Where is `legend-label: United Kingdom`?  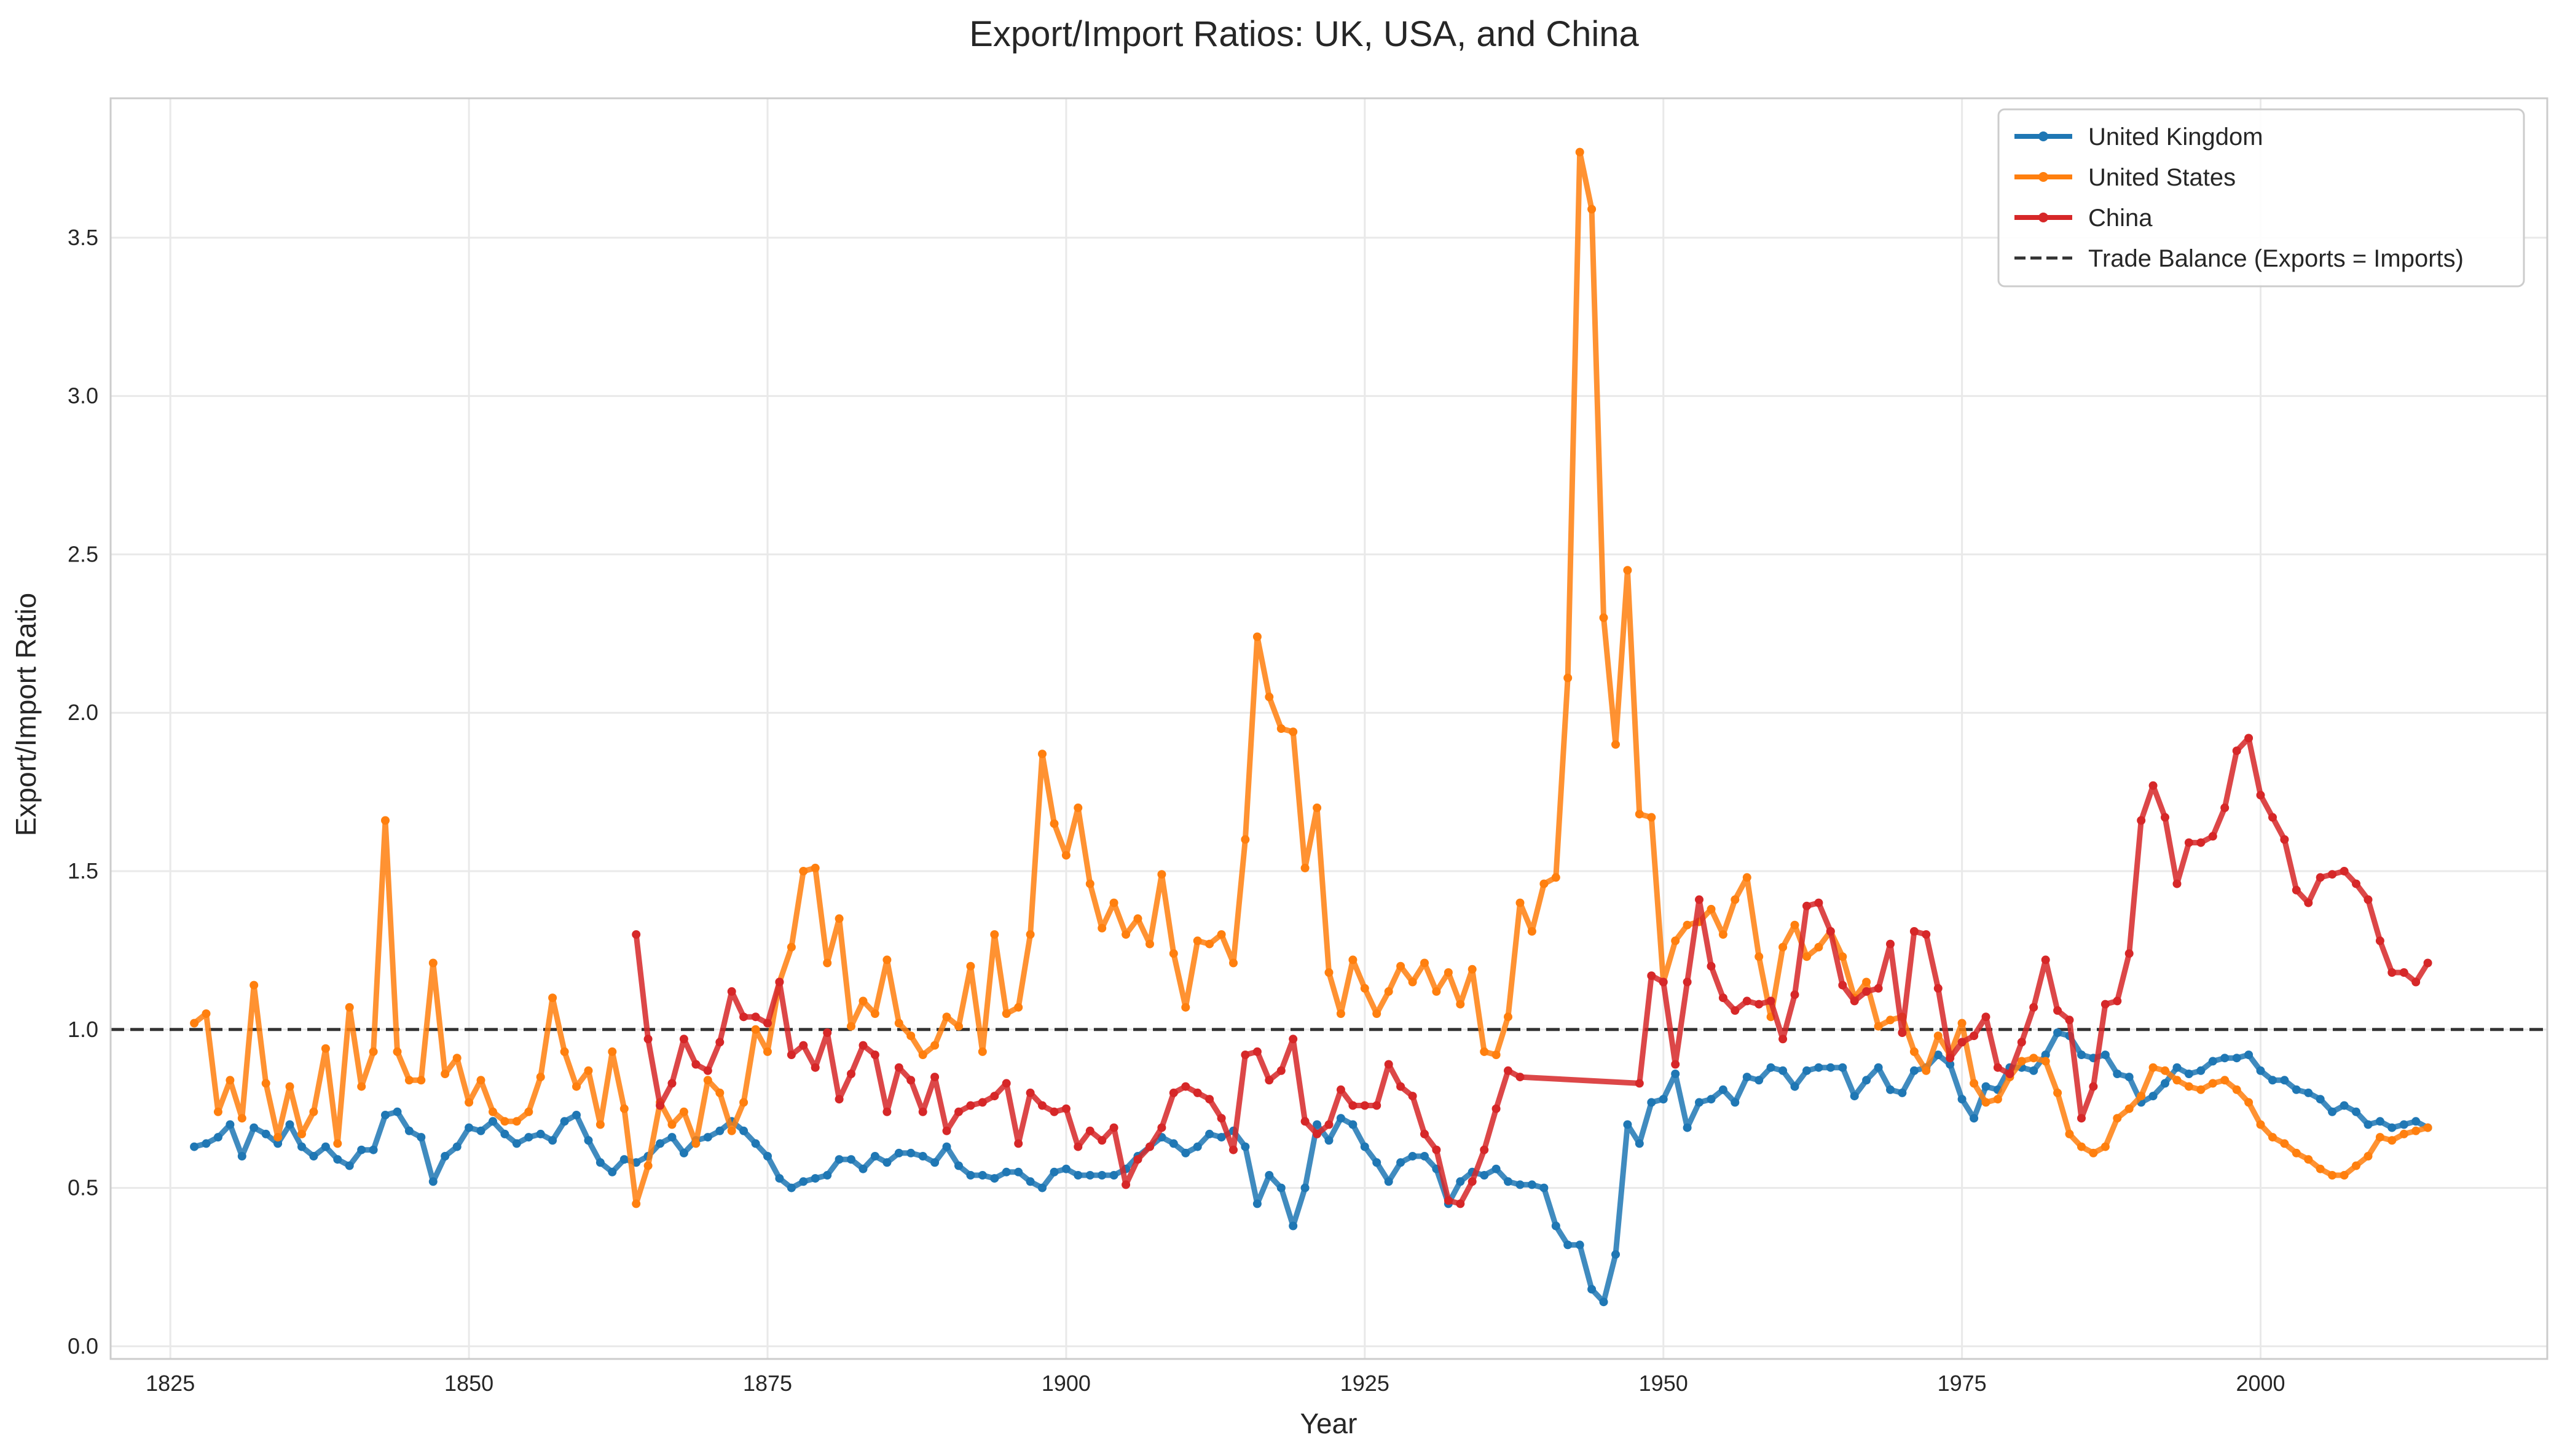 legend-label: United Kingdom is located at coordinates (2175, 137).